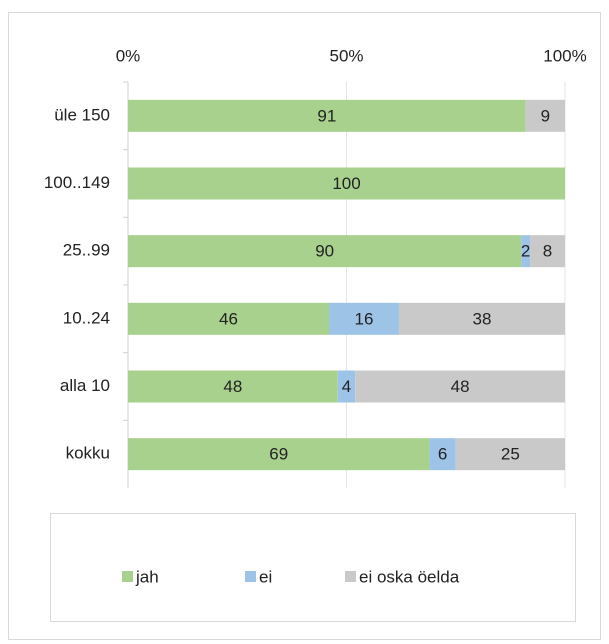 This screenshot has width=609, height=644. I want to click on x-tick-label: 50%, so click(346, 55).